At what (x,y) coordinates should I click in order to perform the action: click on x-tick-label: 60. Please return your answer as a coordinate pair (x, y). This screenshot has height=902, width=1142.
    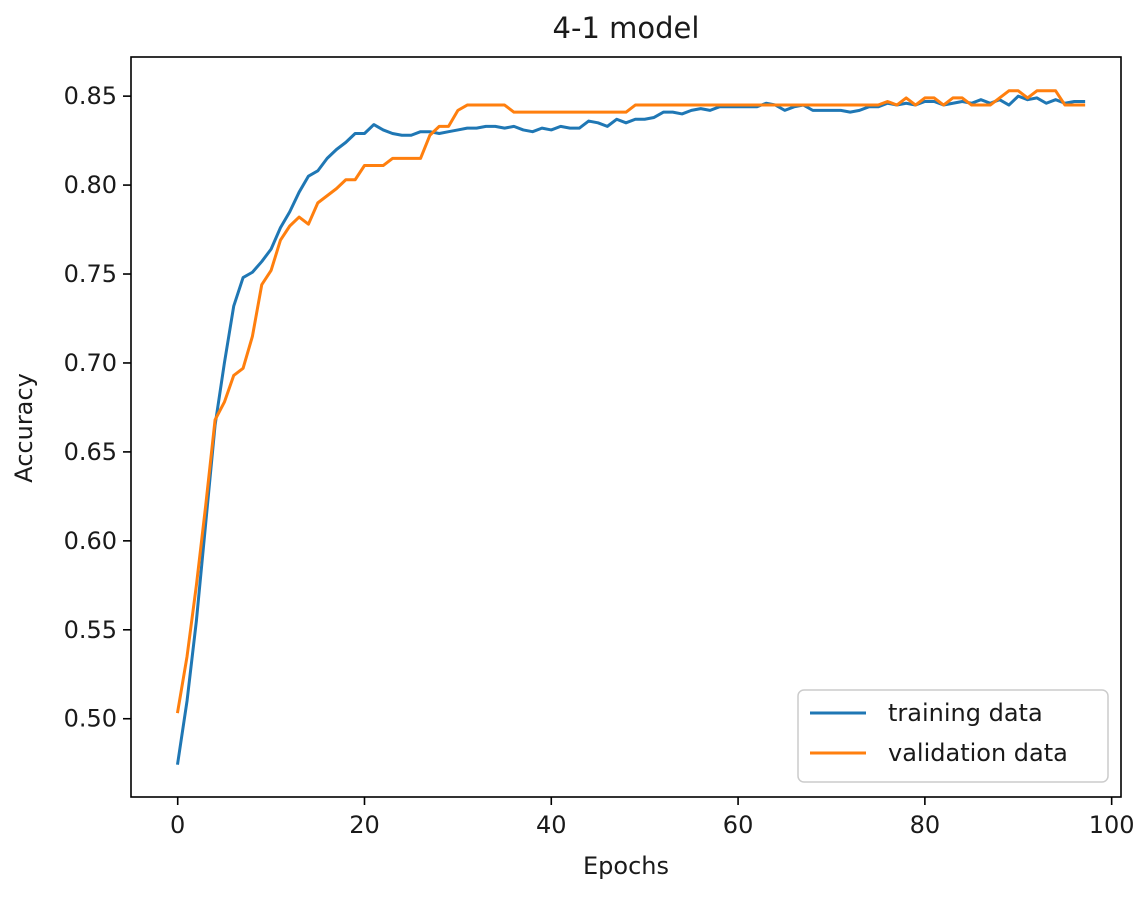
    Looking at the image, I should click on (738, 825).